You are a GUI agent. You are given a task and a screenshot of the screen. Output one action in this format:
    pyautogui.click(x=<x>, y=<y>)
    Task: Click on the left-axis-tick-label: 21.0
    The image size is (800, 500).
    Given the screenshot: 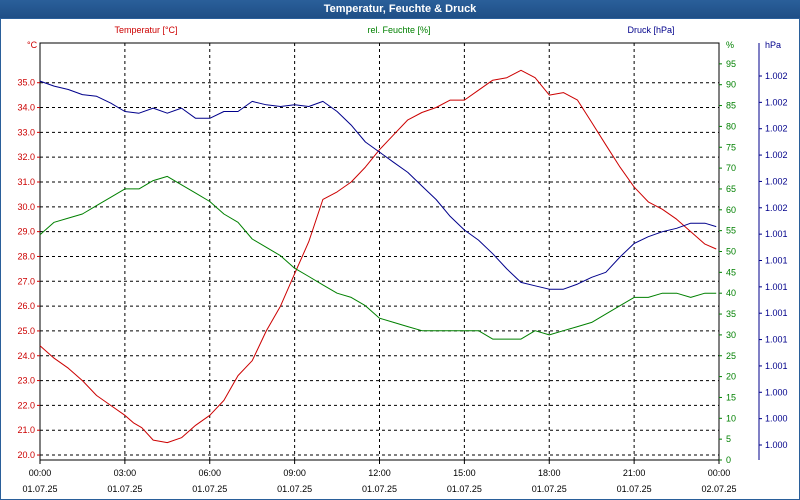 What is the action you would take?
    pyautogui.click(x=26, y=430)
    